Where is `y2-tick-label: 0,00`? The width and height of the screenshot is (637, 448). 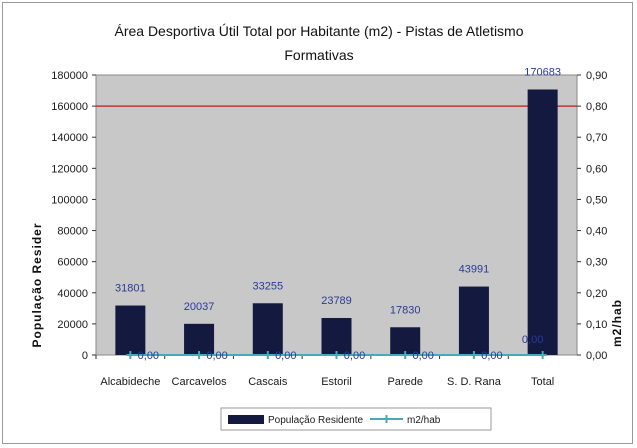
y2-tick-label: 0,00 is located at coordinates (596, 356).